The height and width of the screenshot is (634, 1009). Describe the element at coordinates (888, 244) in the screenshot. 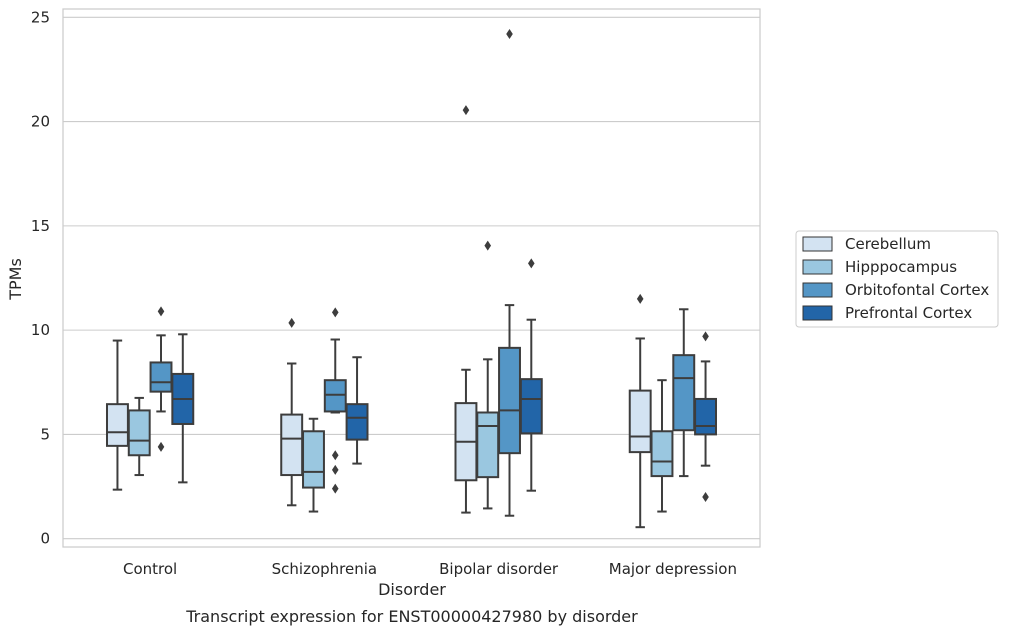

I see `legend-label: Cerebellum` at that location.